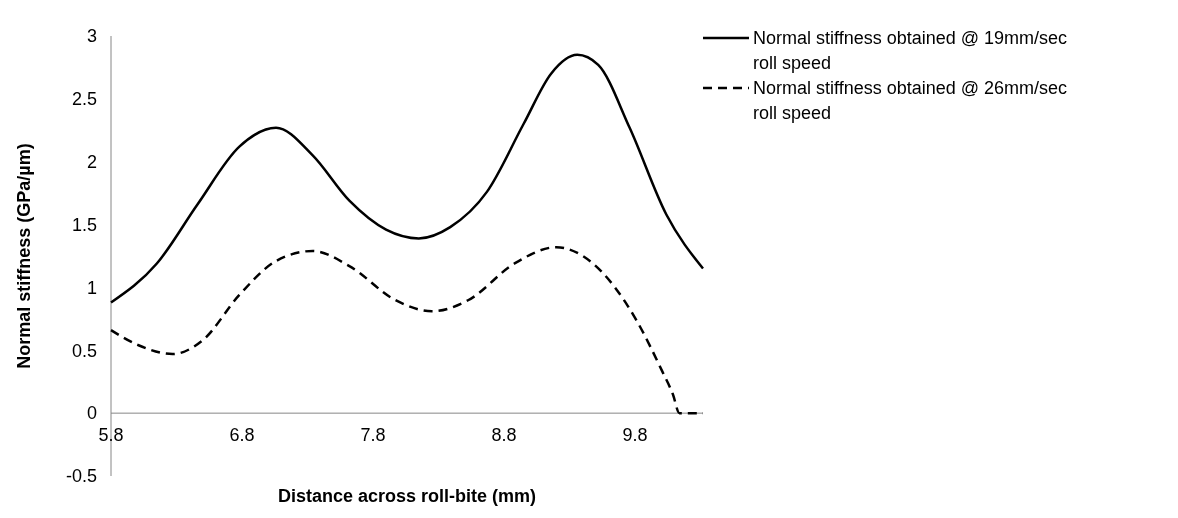 This screenshot has width=1178, height=518. What do you see at coordinates (84, 99) in the screenshot?
I see `y-tick-label: 2.5` at bounding box center [84, 99].